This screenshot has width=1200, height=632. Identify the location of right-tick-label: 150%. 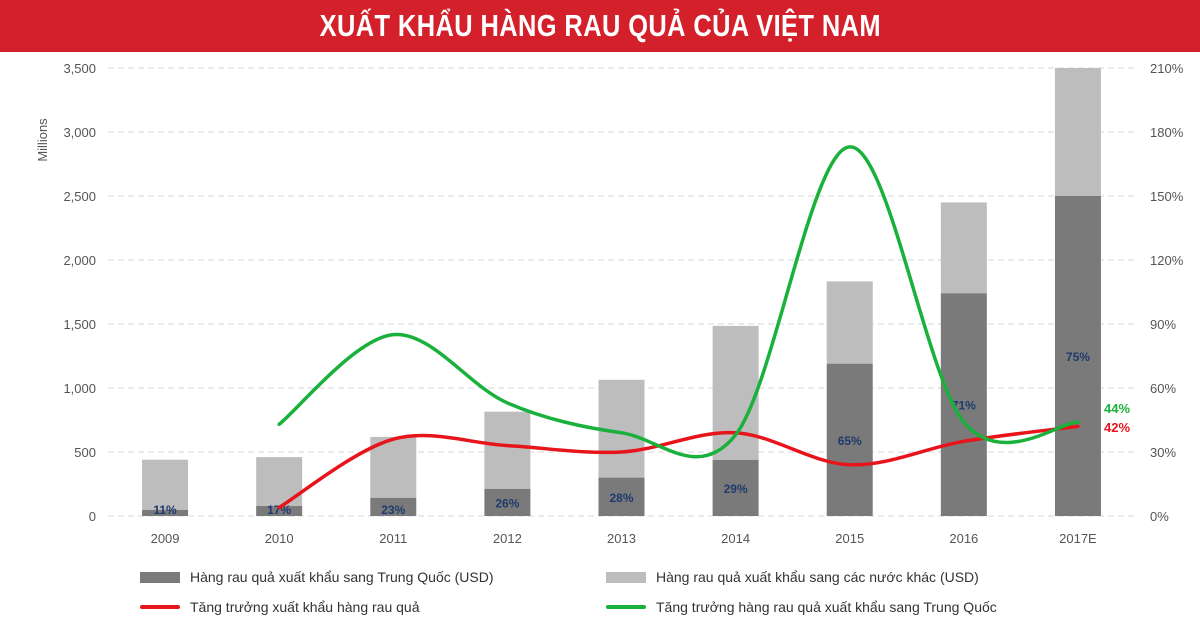
(1167, 196).